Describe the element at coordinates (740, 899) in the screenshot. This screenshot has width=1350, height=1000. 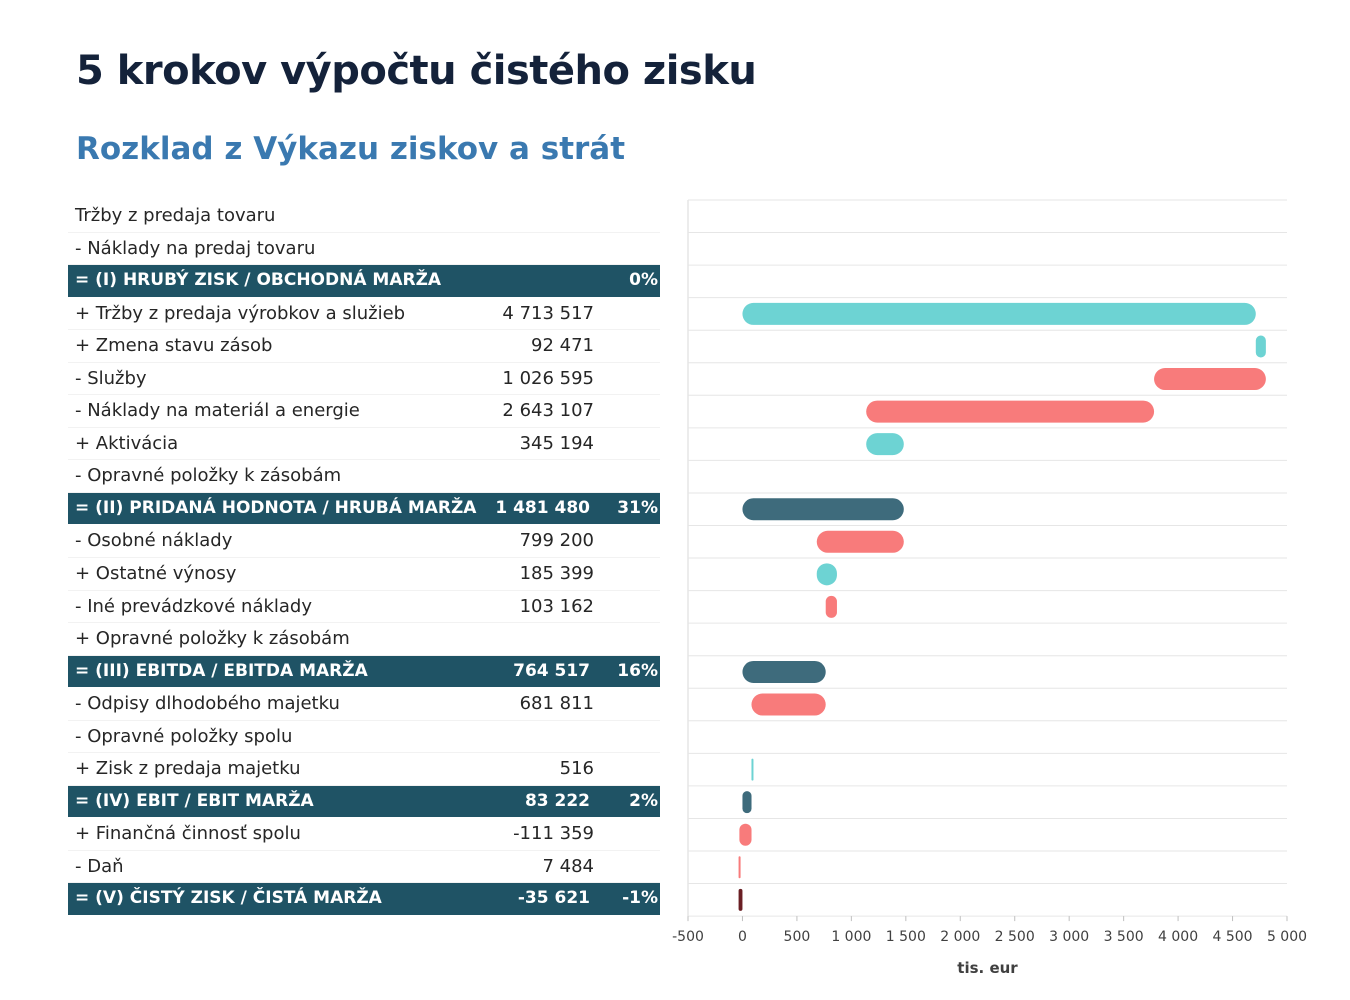
I see `bar-final` at that location.